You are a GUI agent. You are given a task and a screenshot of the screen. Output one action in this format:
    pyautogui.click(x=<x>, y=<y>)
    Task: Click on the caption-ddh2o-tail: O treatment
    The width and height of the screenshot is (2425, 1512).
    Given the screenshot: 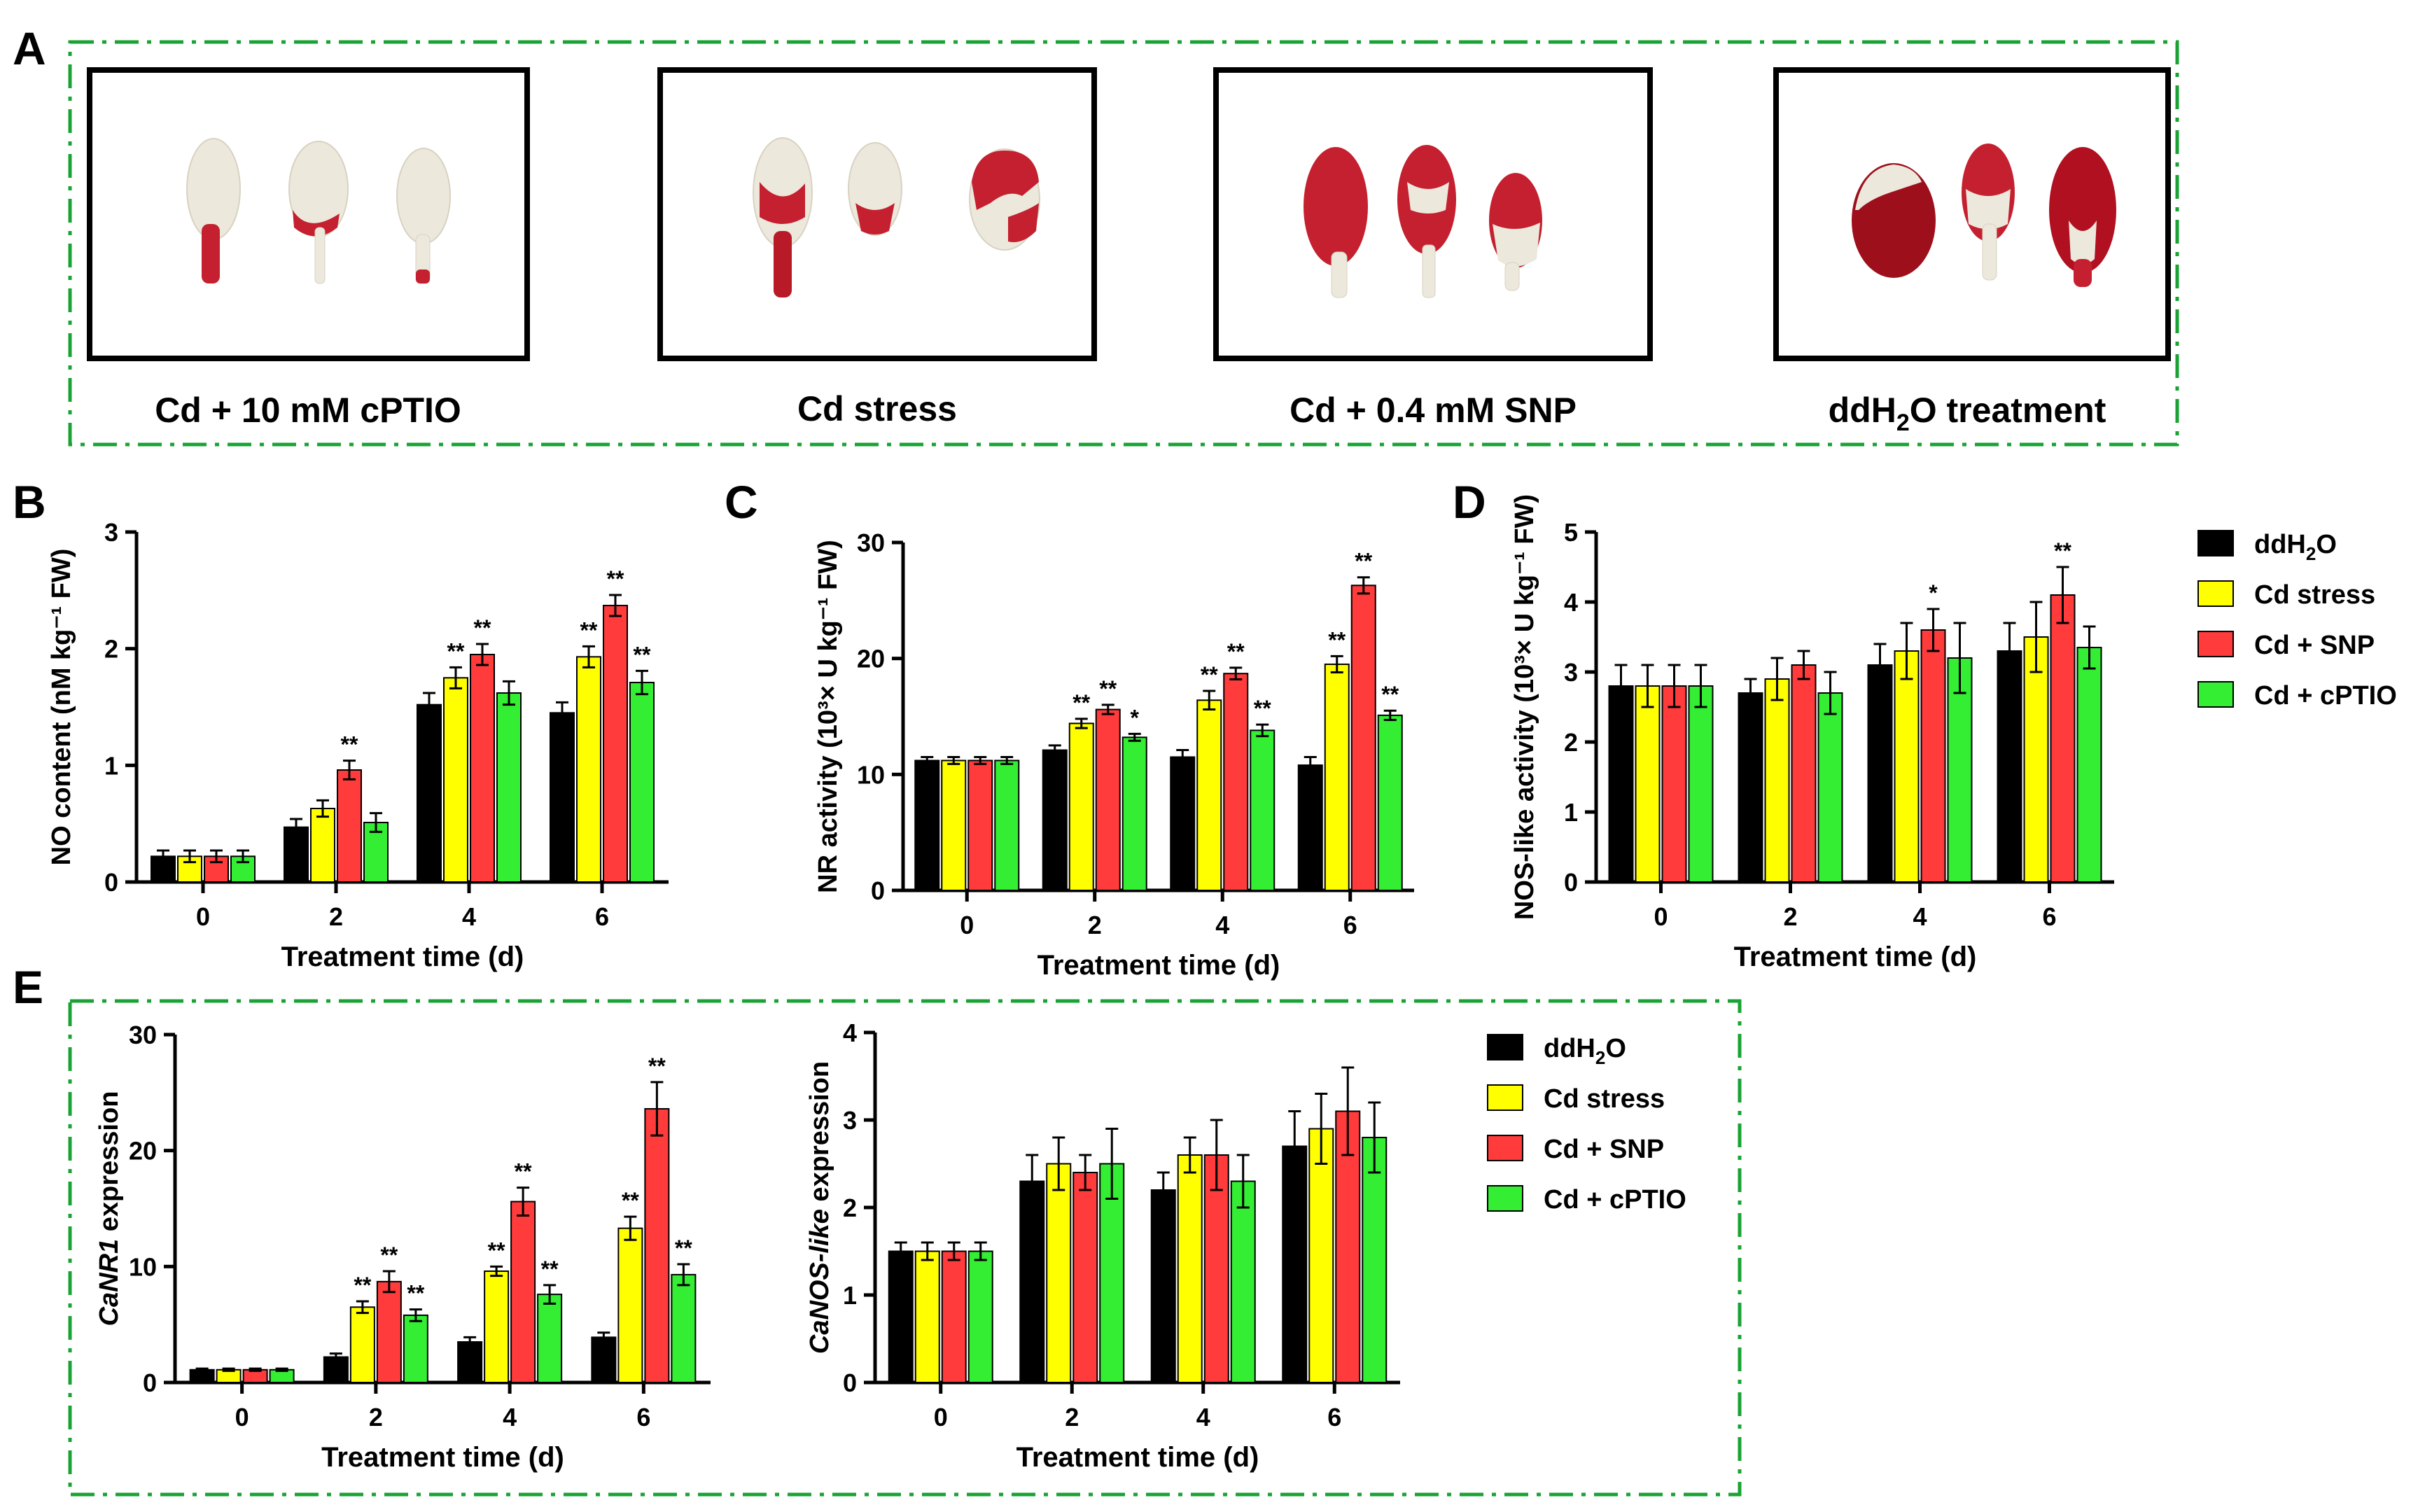 What is the action you would take?
    pyautogui.click(x=2008, y=410)
    